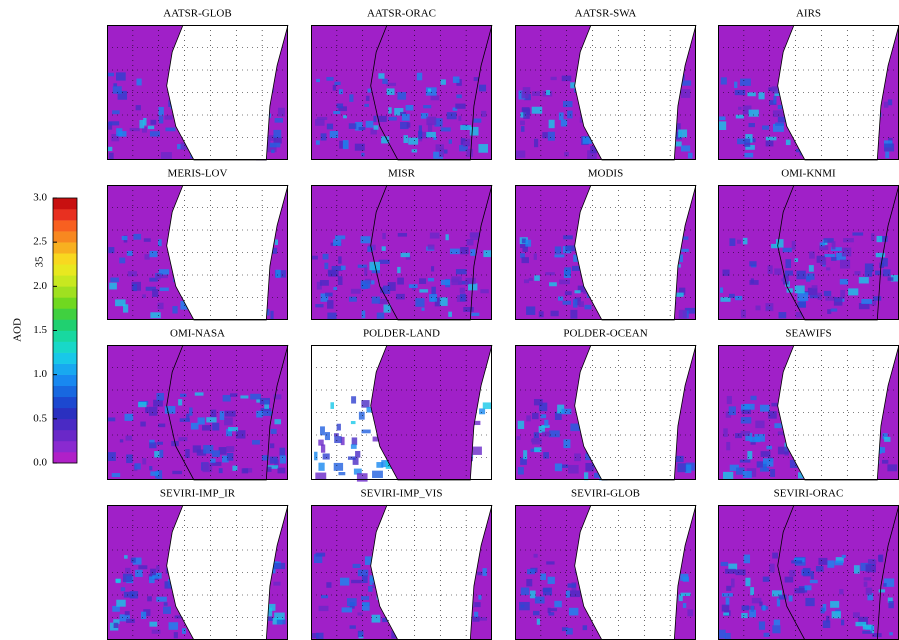  I want to click on panel-title: AATSR-GLOB, so click(197, 14).